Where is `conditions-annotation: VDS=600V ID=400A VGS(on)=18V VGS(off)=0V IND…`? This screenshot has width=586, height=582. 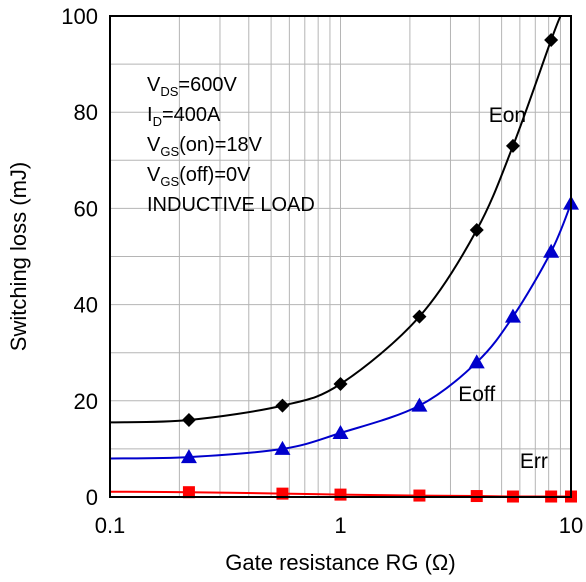 conditions-annotation: VDS=600V ID=400A VGS(on)=18V VGS(off)=0V IND… is located at coordinates (231, 145).